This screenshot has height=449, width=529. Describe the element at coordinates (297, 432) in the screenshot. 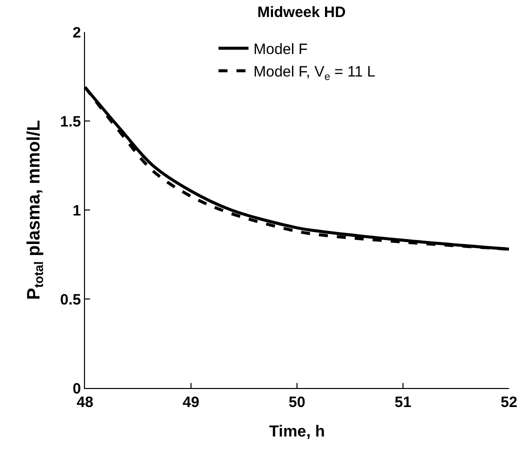

I see `x-axis-title: Time, h` at that location.